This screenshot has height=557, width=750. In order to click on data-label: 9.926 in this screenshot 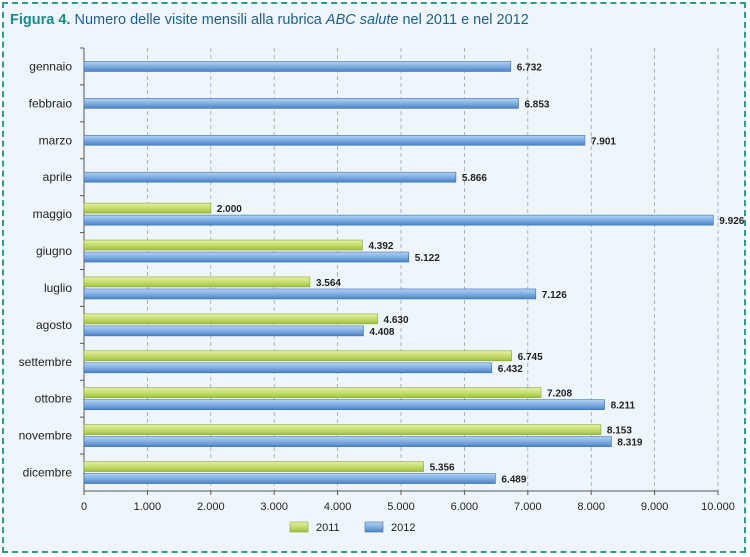, I will do `click(731, 221)`.